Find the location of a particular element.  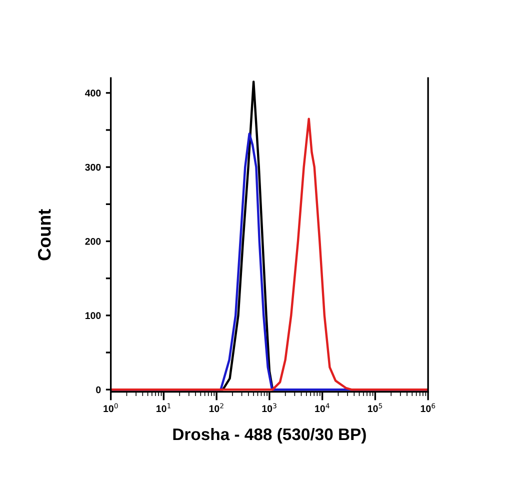

y-tick-label: 0 is located at coordinates (98, 390).